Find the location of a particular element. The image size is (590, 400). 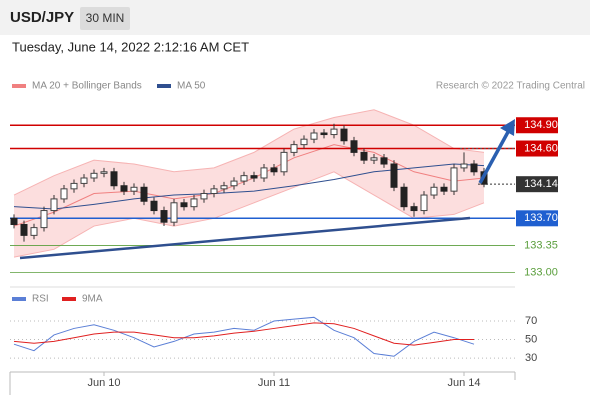

legend-label: MA 20 + Bollinger Bands is located at coordinates (87, 86).